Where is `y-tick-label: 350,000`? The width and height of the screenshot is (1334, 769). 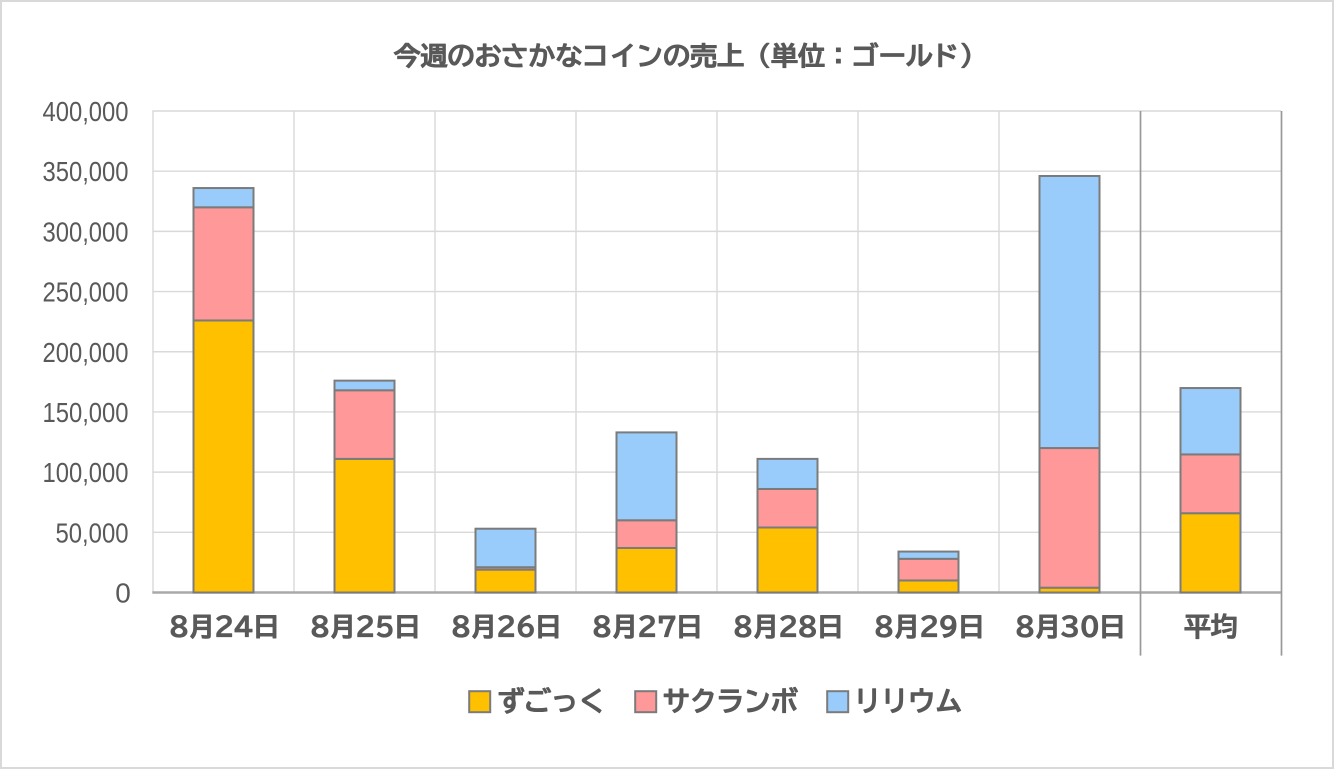
y-tick-label: 350,000 is located at coordinates (86, 171).